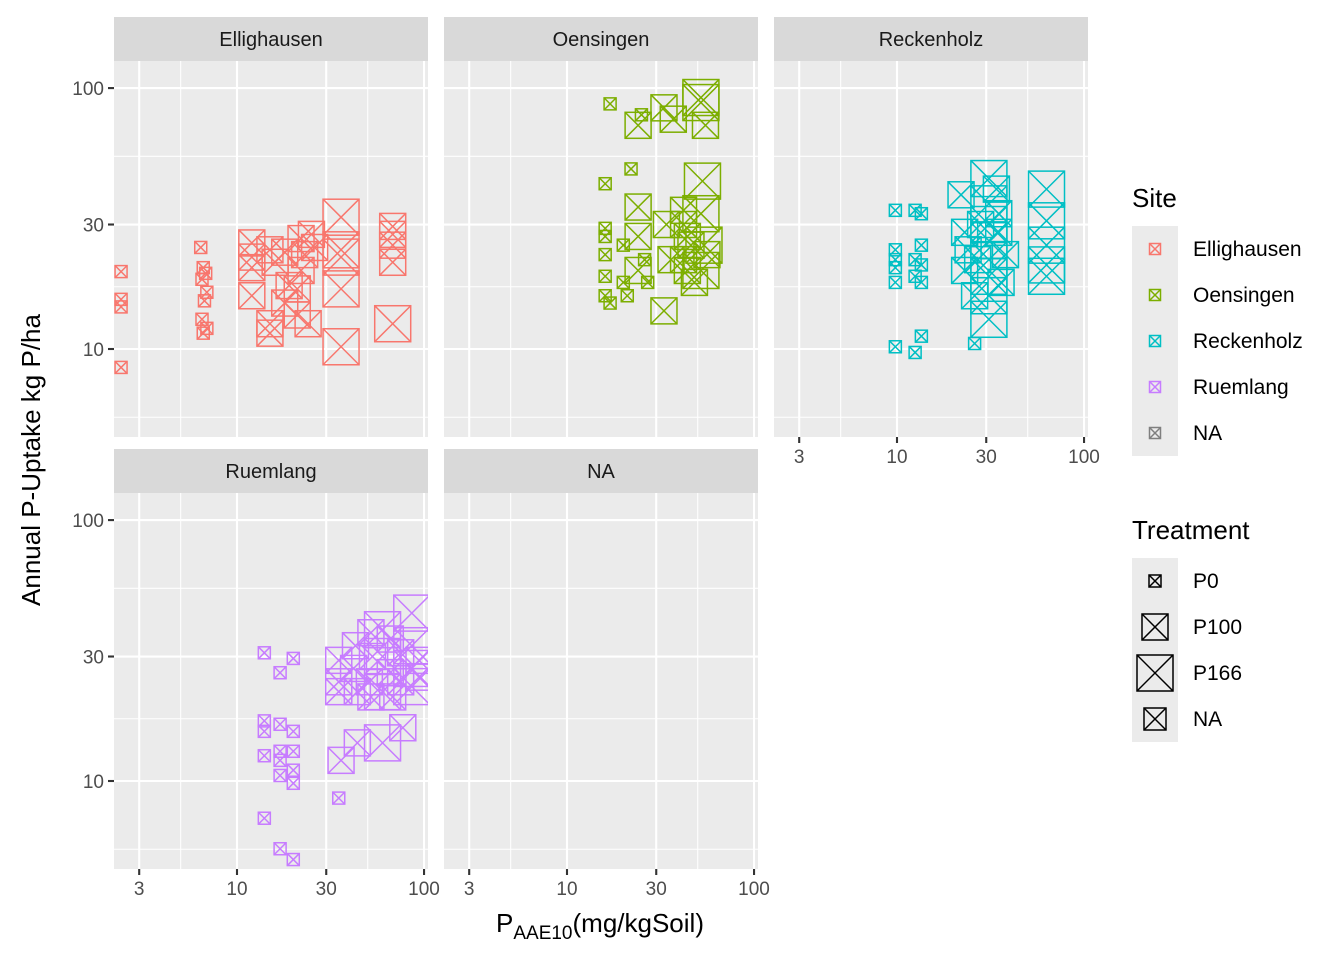 Image resolution: width=1344 pixels, height=960 pixels. I want to click on legend-treatment-item: P0, so click(1175, 581).